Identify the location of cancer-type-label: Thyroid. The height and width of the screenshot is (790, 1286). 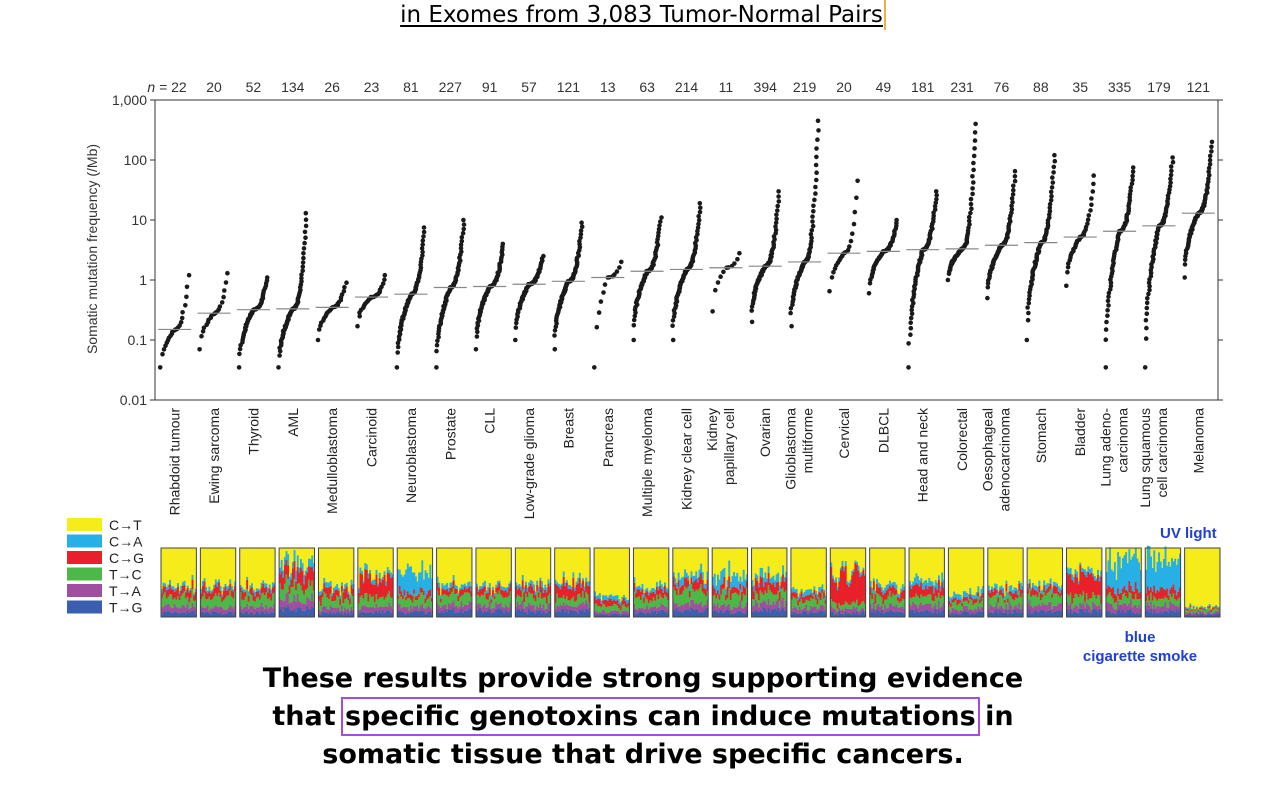
(253, 431).